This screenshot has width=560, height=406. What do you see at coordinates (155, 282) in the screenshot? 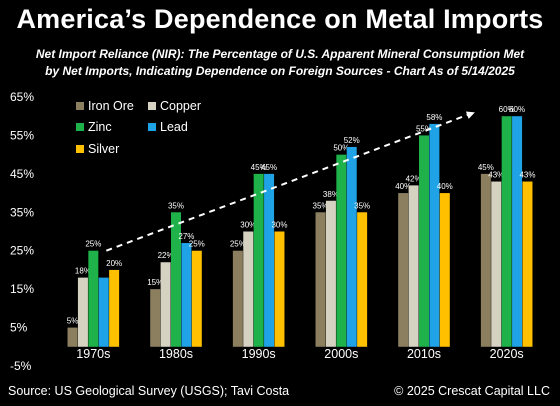
I see `data-label: 15%` at bounding box center [155, 282].